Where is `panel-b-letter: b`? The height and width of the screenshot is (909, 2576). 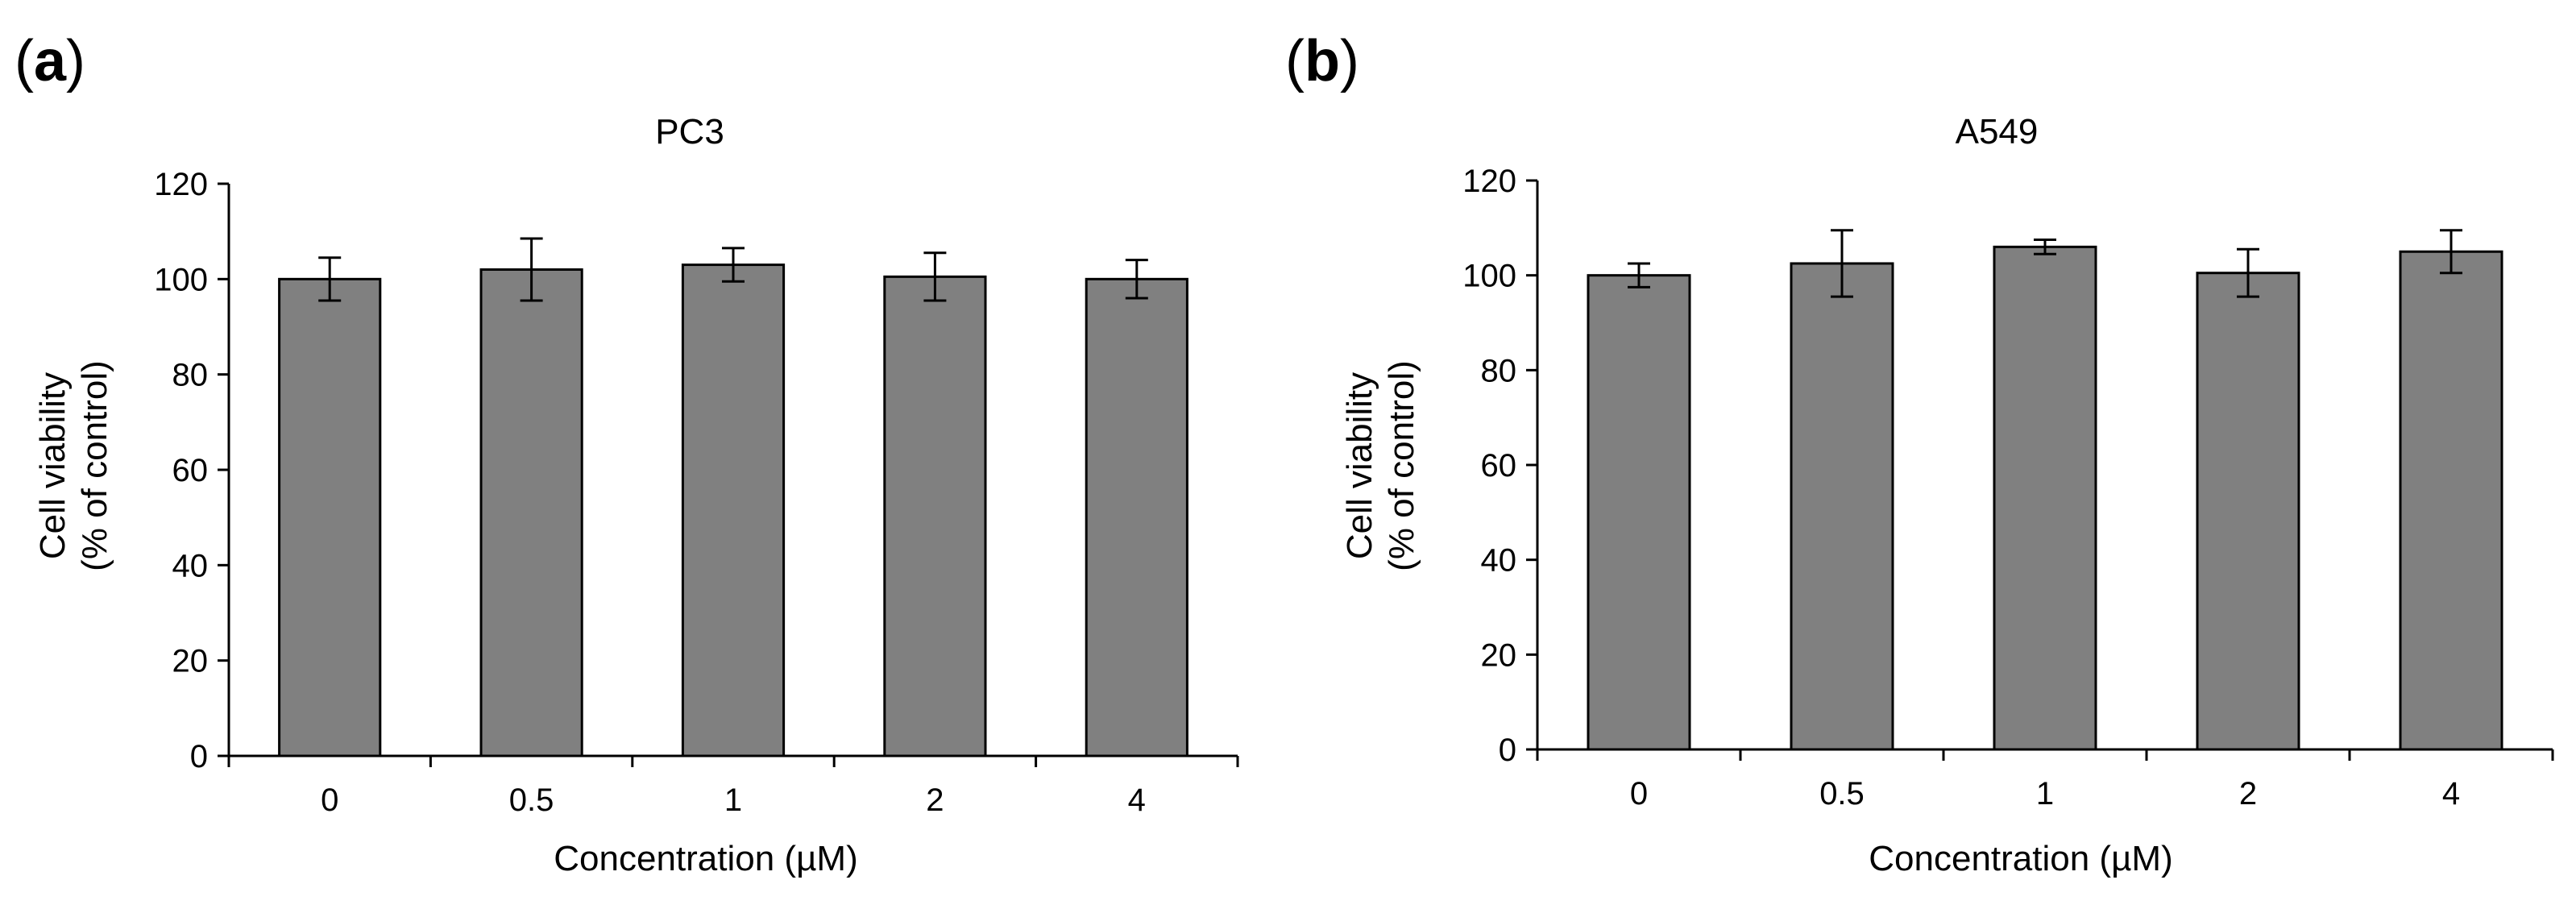
panel-b-letter: b is located at coordinates (1322, 61).